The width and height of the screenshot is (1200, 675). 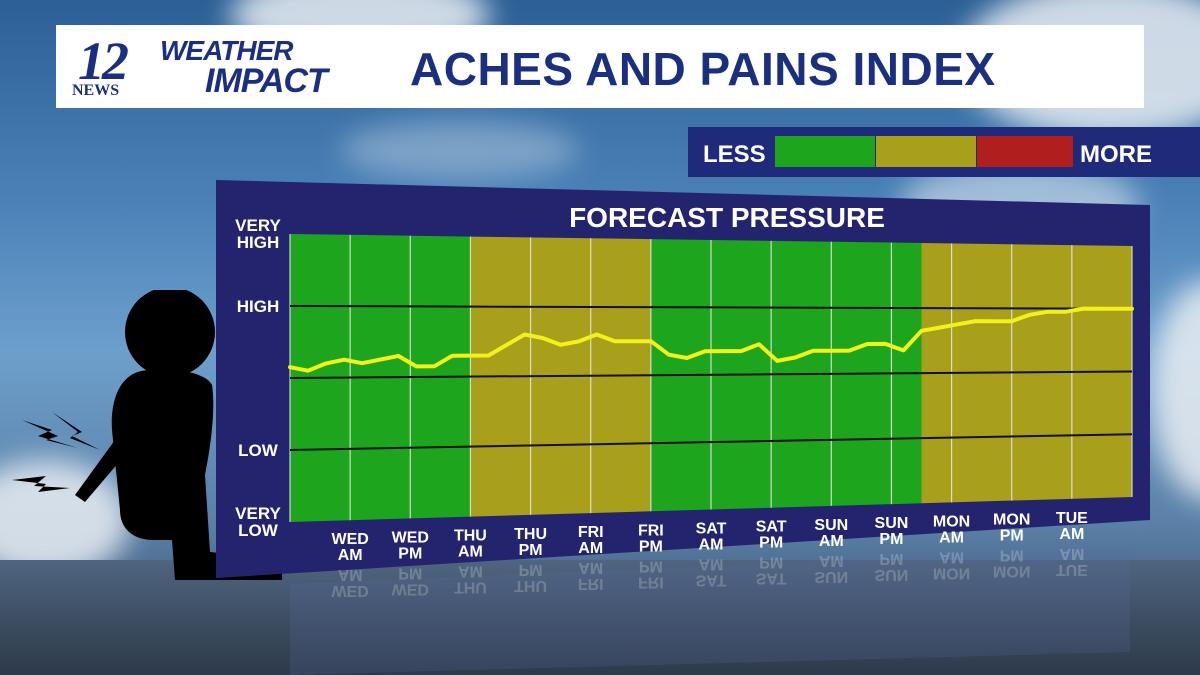 I want to click on x-axis-tick-label-reflection: SATAM, so click(x=711, y=572).